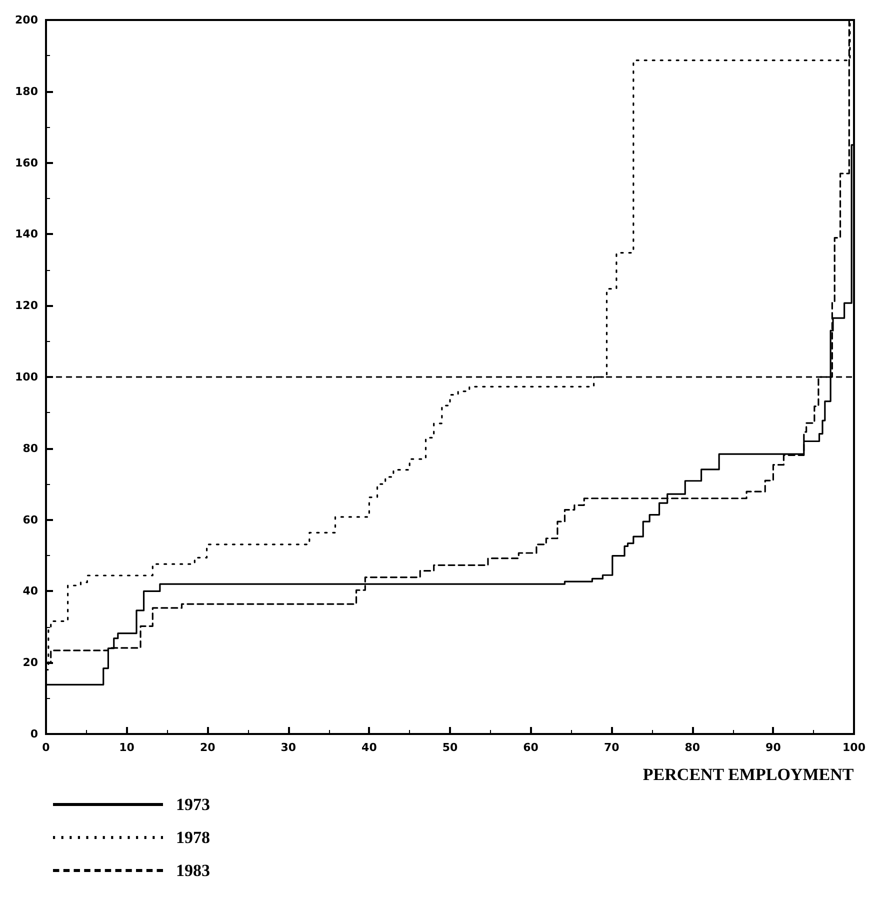 This screenshot has width=879, height=902. What do you see at coordinates (46, 747) in the screenshot?
I see `x-tick-label: 0` at bounding box center [46, 747].